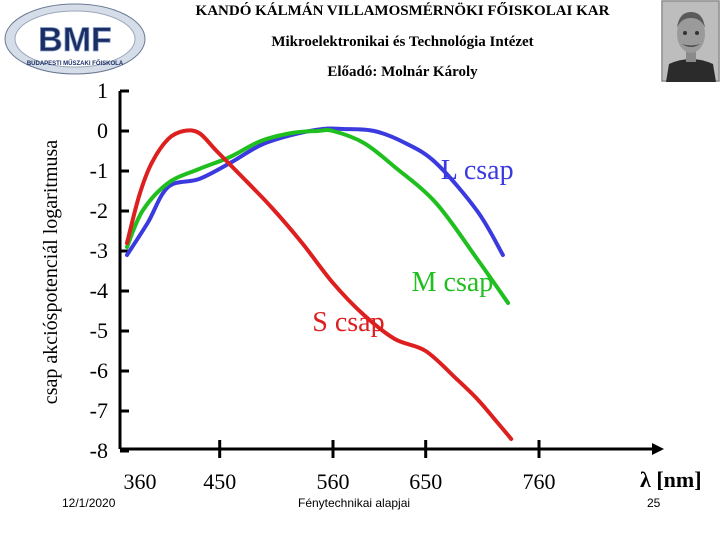  I want to click on y-tick-label: -3, so click(99, 250).